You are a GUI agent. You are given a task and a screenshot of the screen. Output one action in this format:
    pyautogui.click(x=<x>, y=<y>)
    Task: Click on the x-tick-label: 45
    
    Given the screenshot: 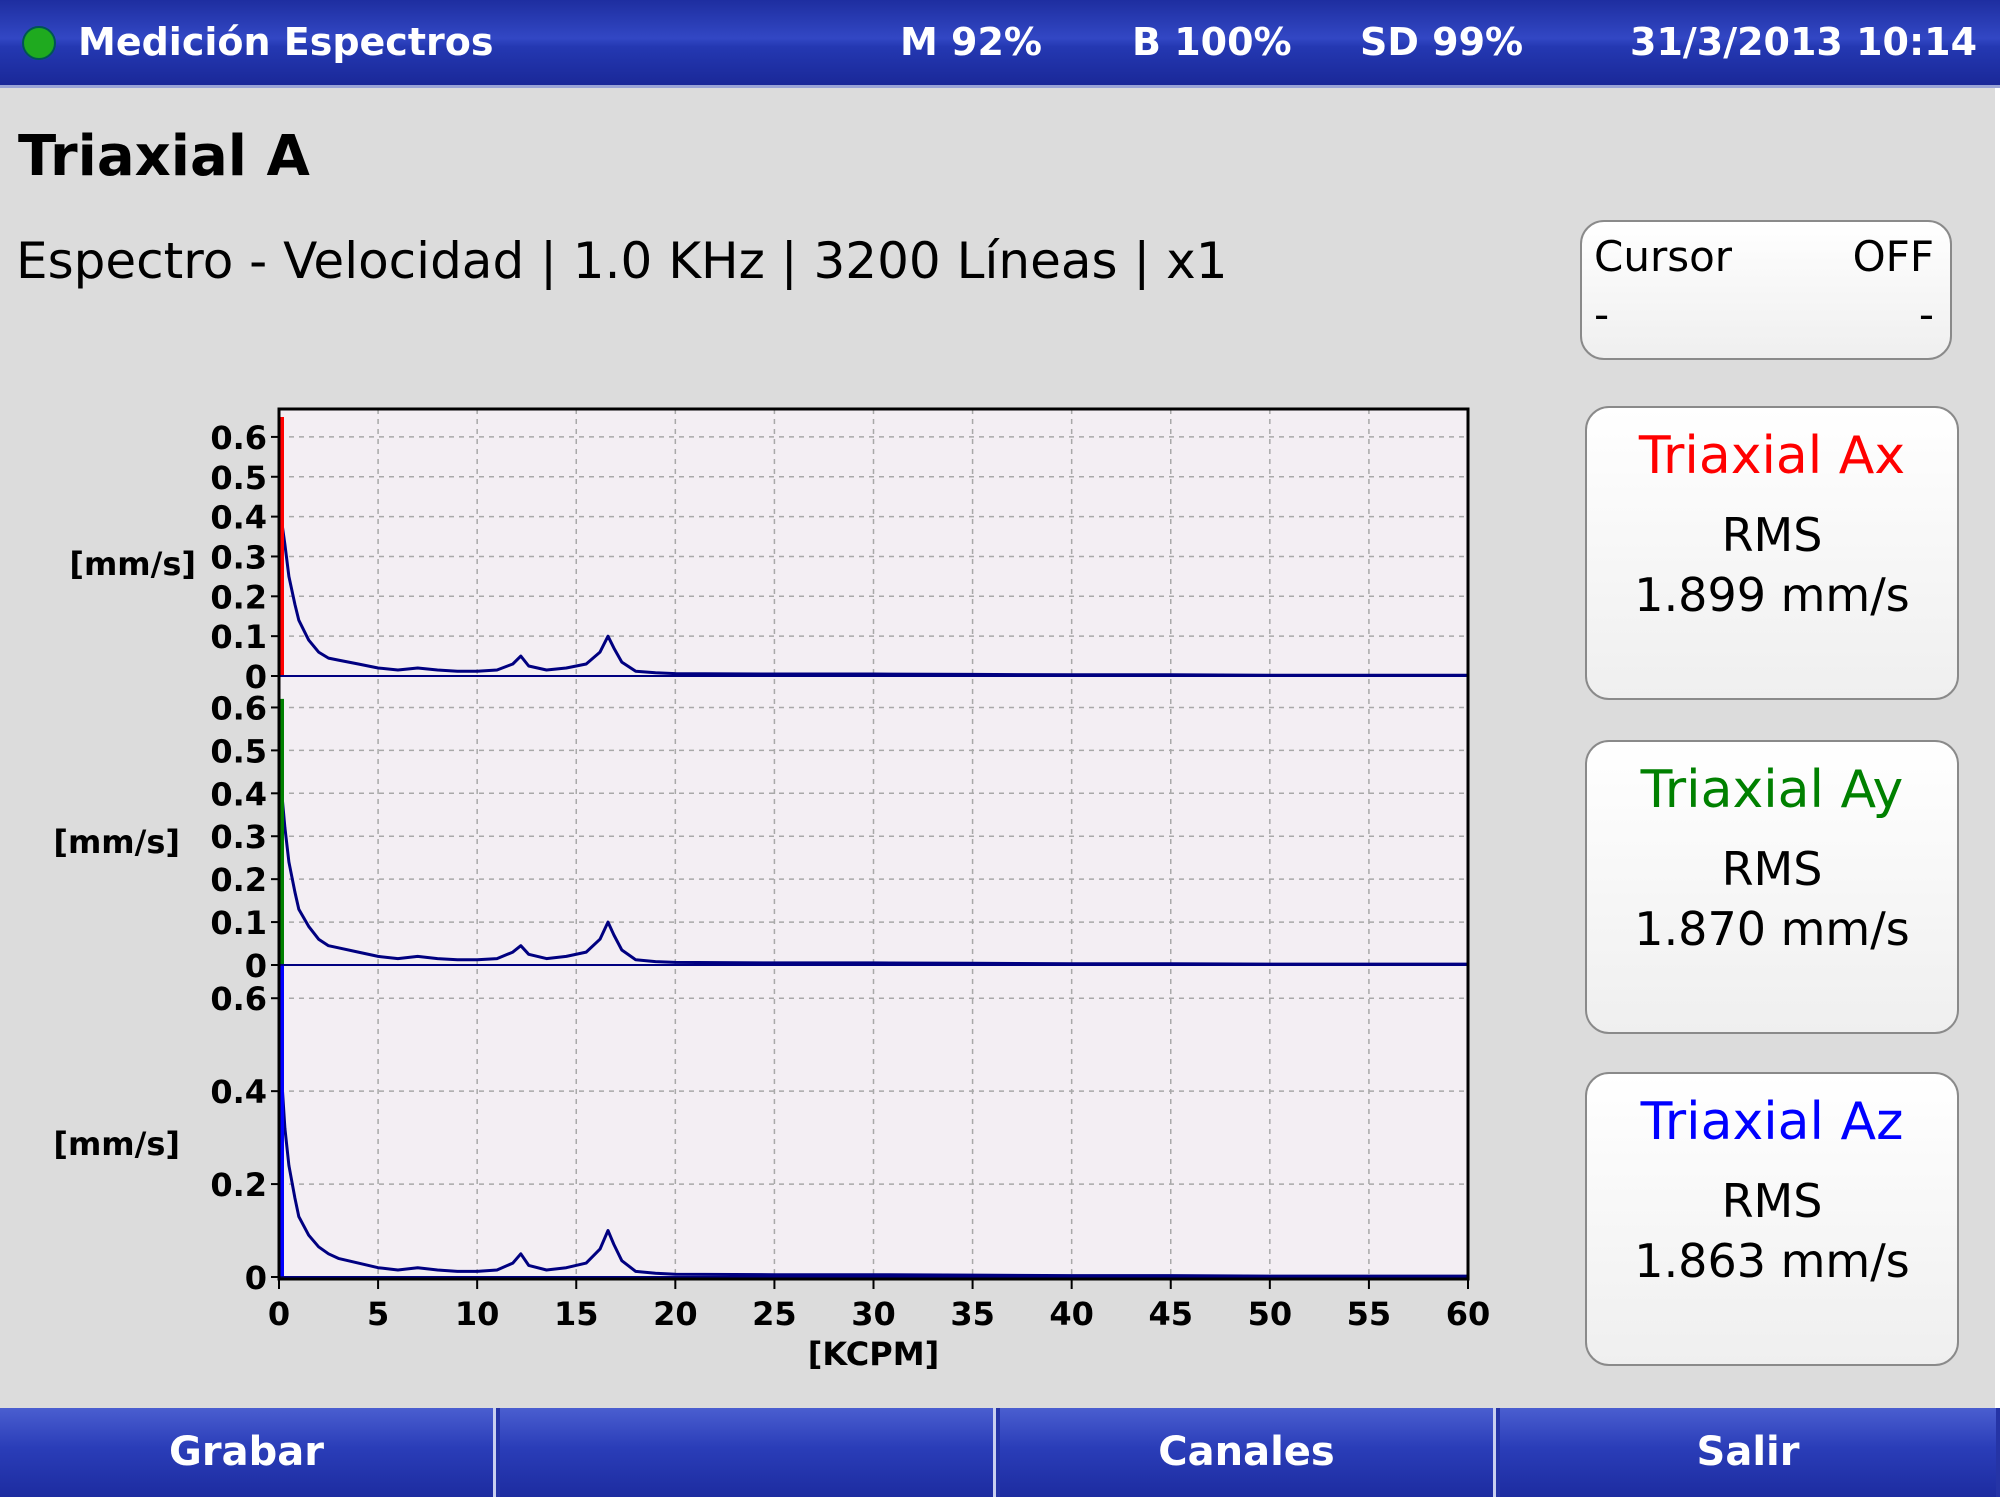 What is the action you would take?
    pyautogui.click(x=1170, y=1314)
    